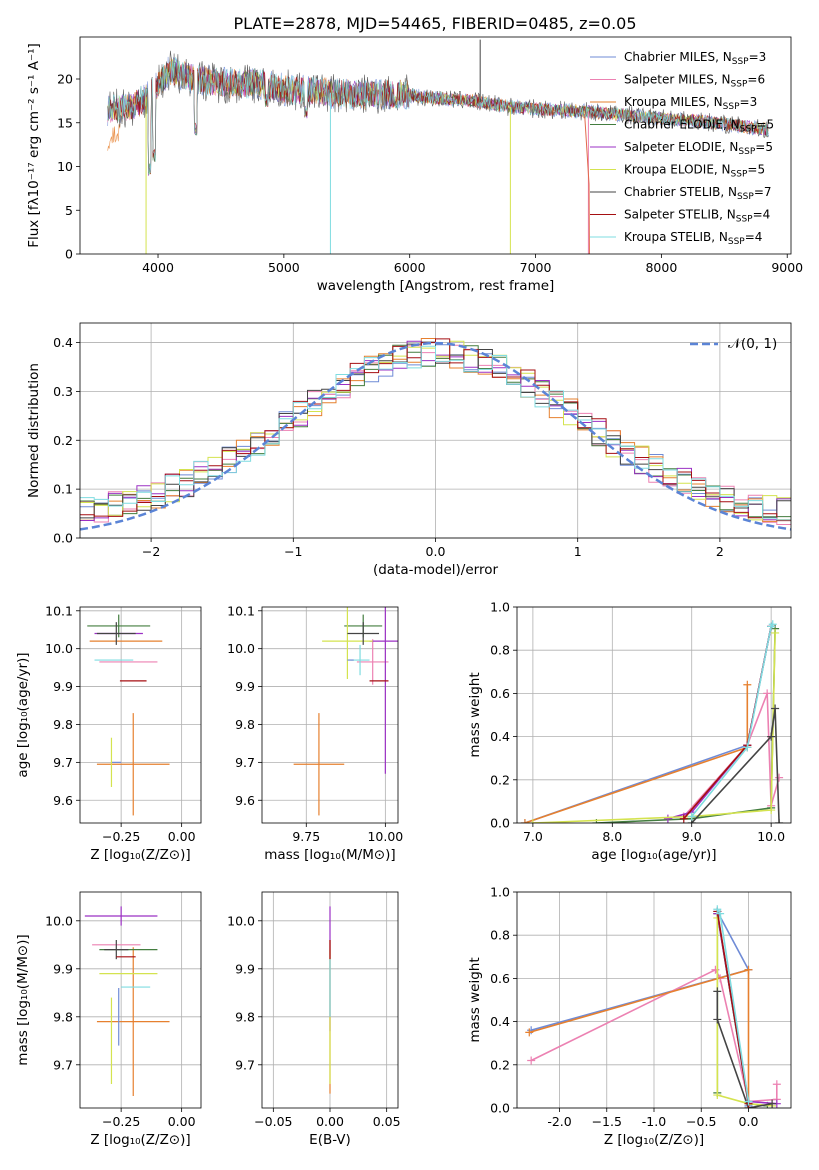  I want to click on legend-name: Kroupa ELODIE, N, so click(677, 170).